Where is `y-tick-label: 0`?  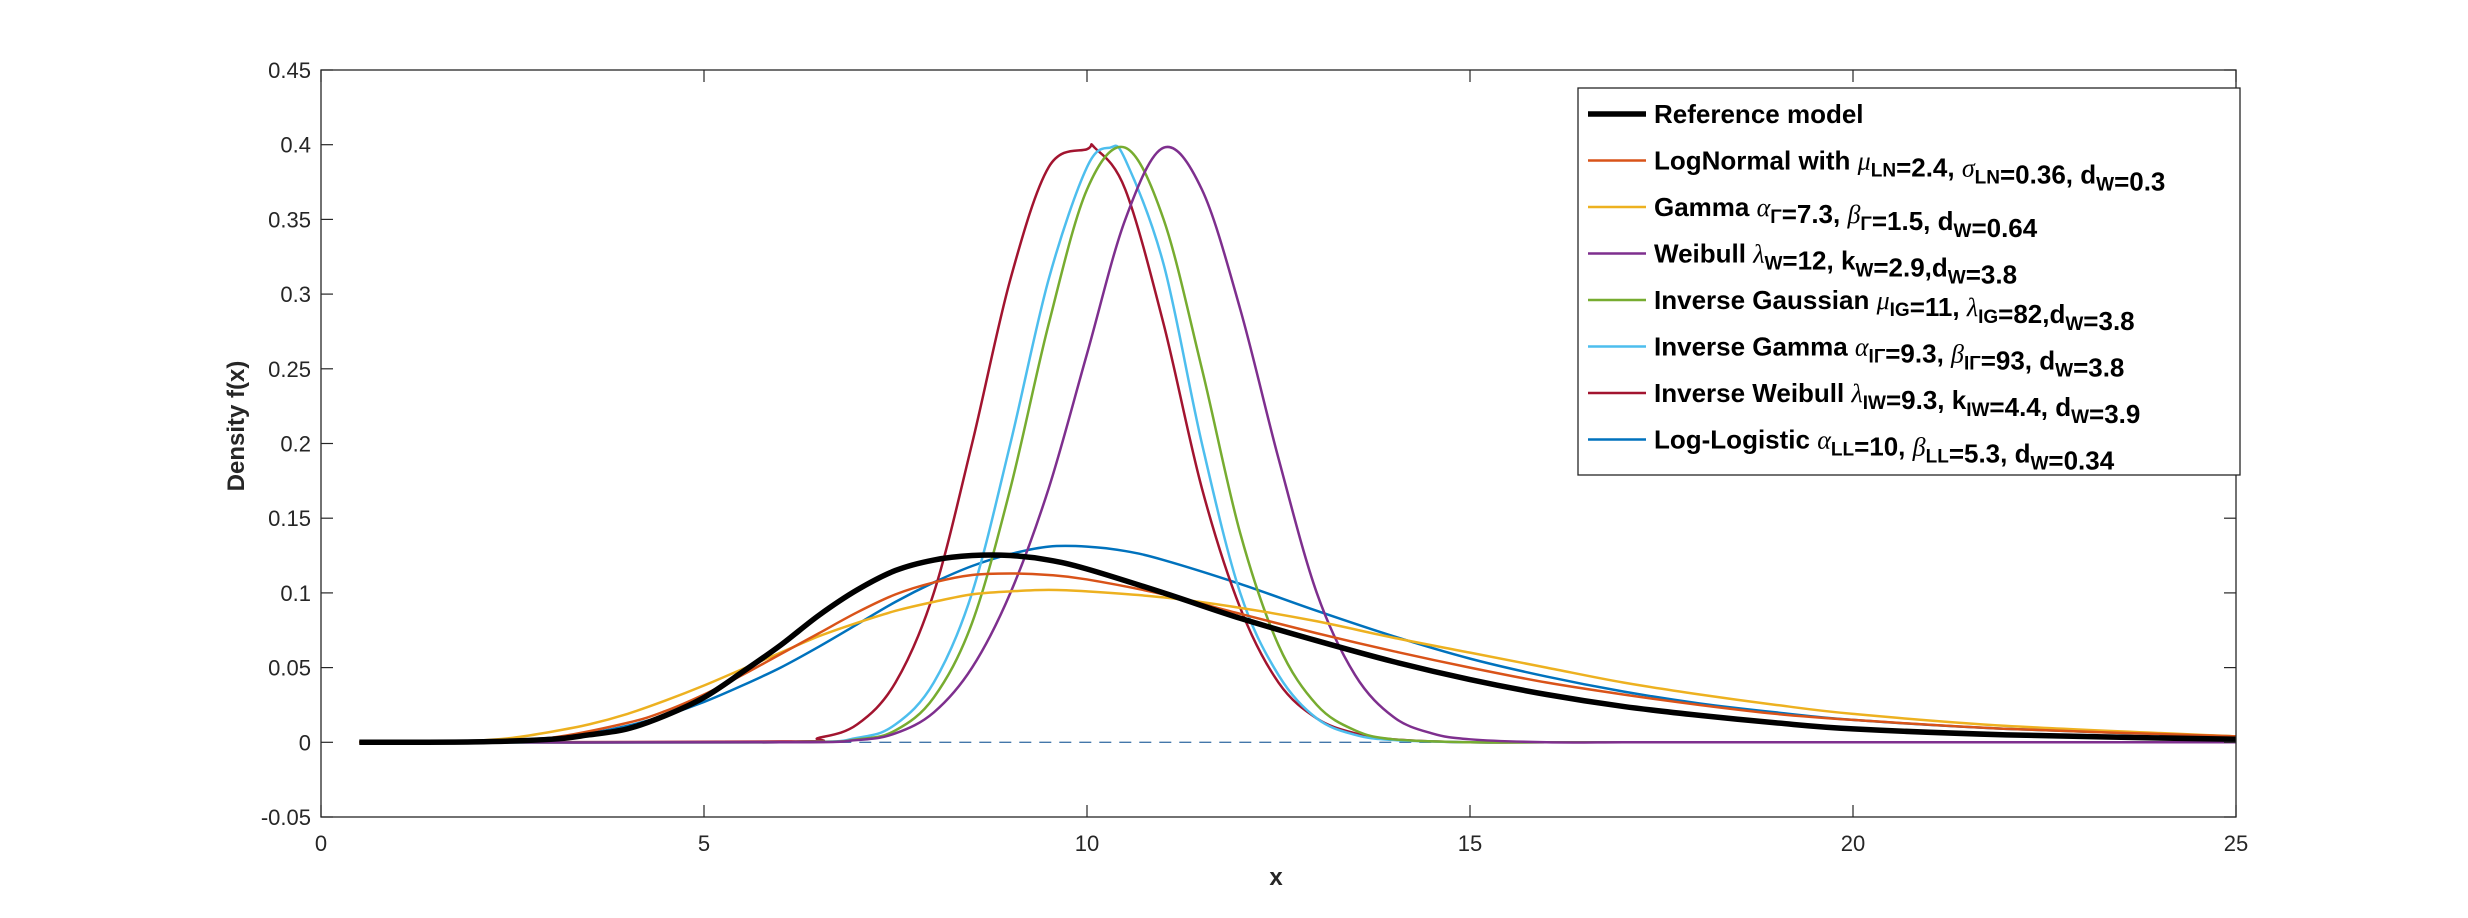
y-tick-label: 0 is located at coordinates (305, 742).